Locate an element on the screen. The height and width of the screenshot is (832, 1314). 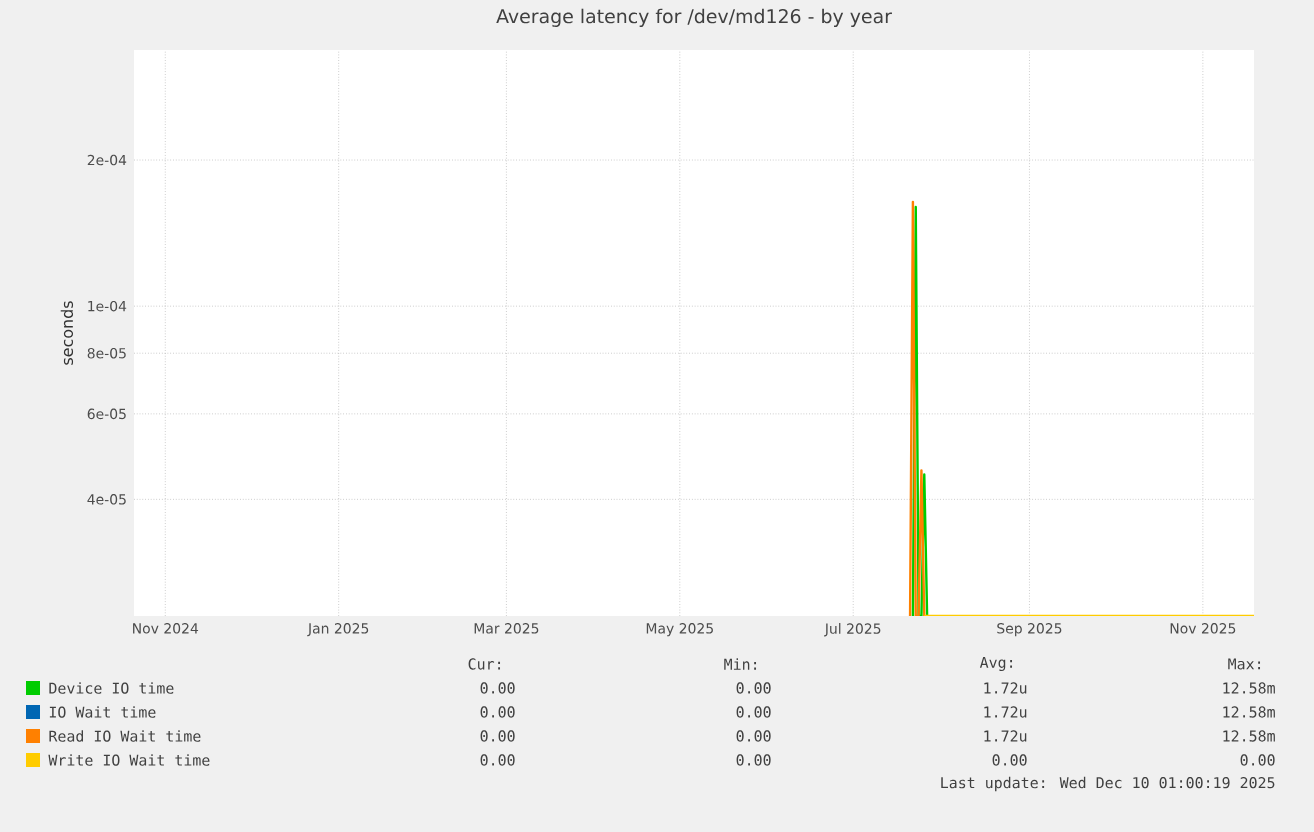
chart-title: Average latency for /dev/md126 - by year is located at coordinates (694, 18).